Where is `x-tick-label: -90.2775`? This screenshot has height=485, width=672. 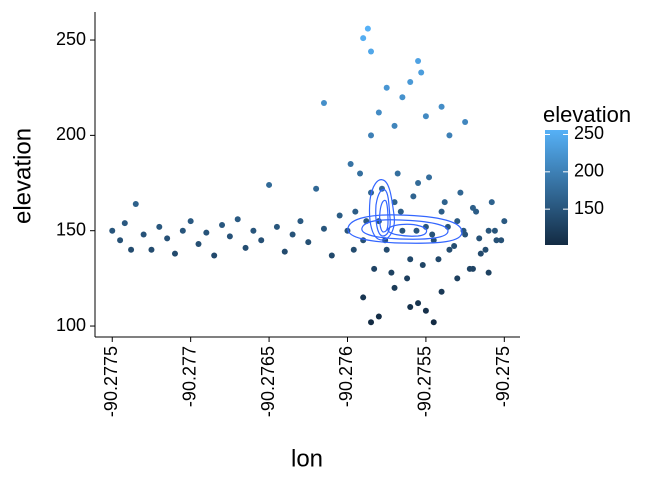
x-tick-label: -90.2775 is located at coordinates (111, 381).